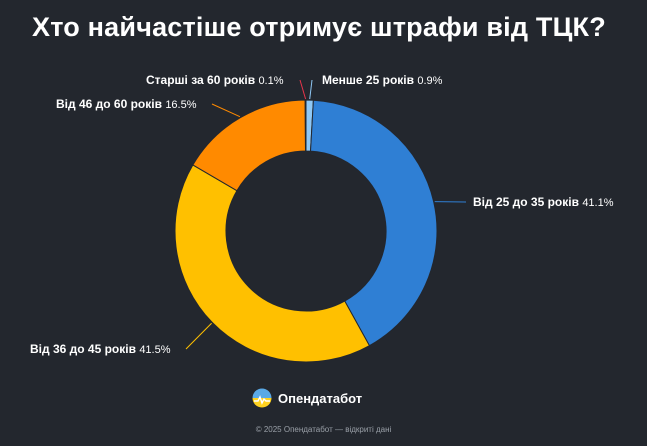 The width and height of the screenshot is (647, 446). What do you see at coordinates (202, 80) in the screenshot?
I see `slice-label-name: Старші за 60 років` at bounding box center [202, 80].